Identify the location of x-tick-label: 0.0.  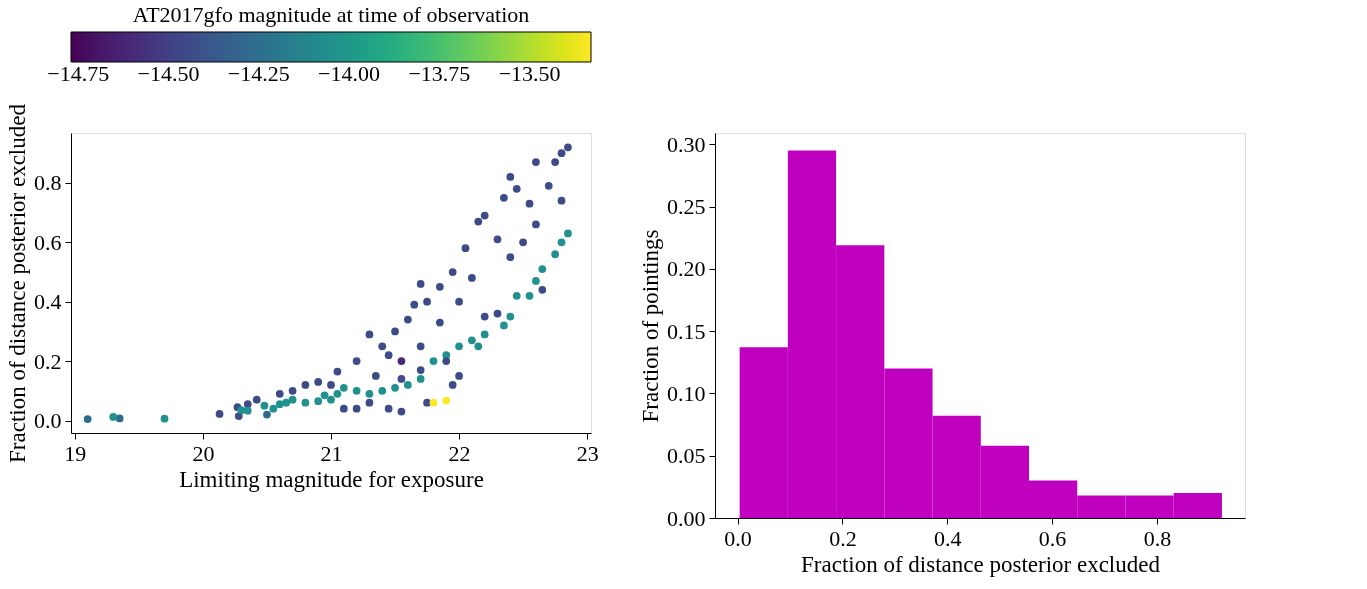
(738, 538).